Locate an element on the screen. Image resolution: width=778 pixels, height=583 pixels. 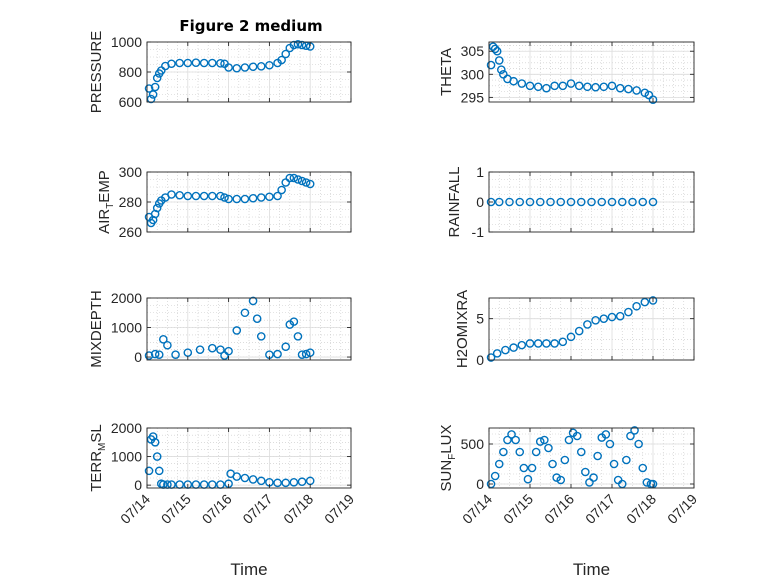
y-tick-label: 1 is located at coordinates (480, 172).